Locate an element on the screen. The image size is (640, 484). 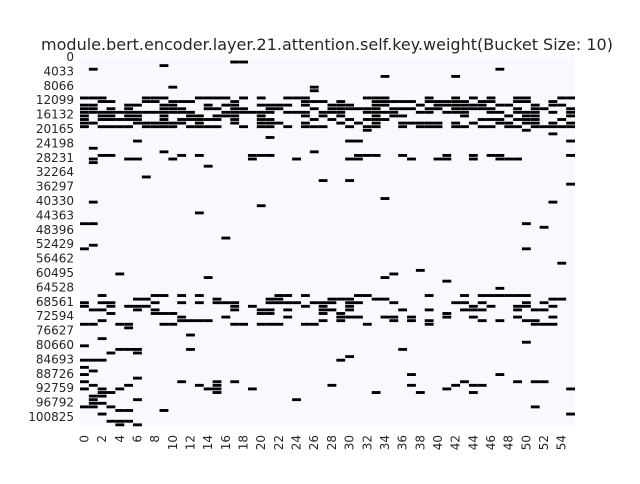
x-tick-label: 54 is located at coordinates (562, 442).